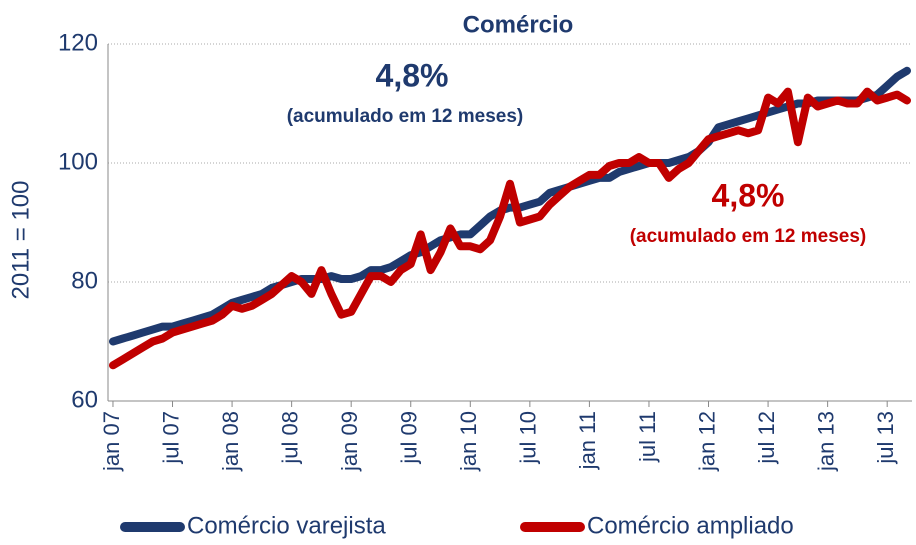 This screenshot has height=545, width=916. I want to click on x-tick-label: jul 11, so click(647, 437).